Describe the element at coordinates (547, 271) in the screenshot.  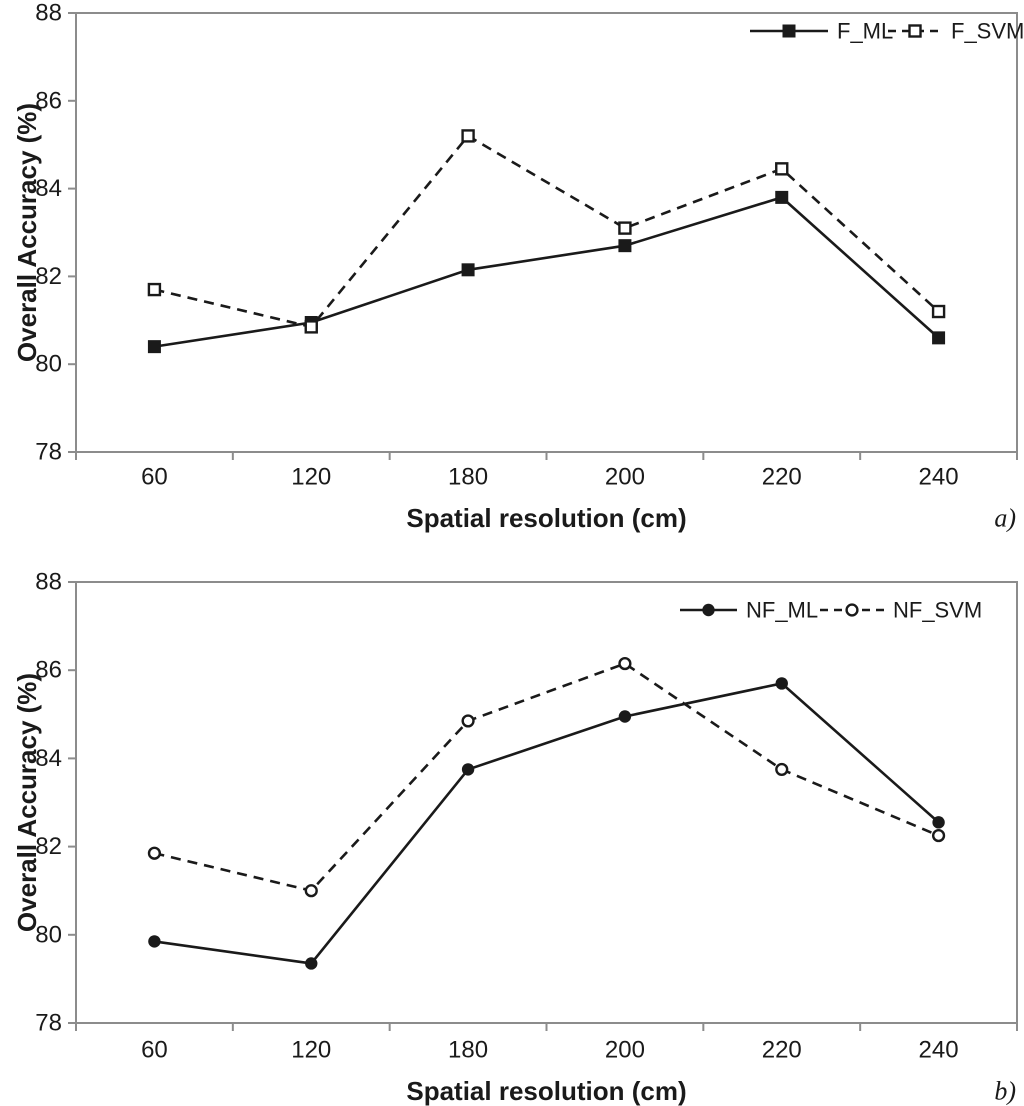
I see `series-line-F_ML` at that location.